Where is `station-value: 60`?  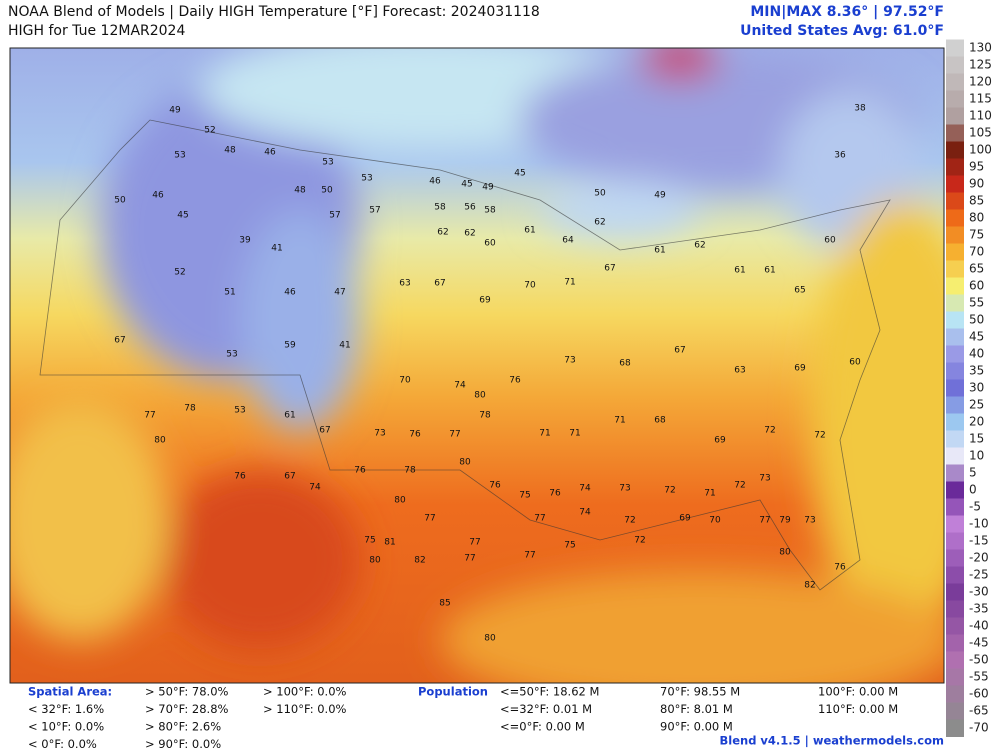
station-value: 60 is located at coordinates (855, 363).